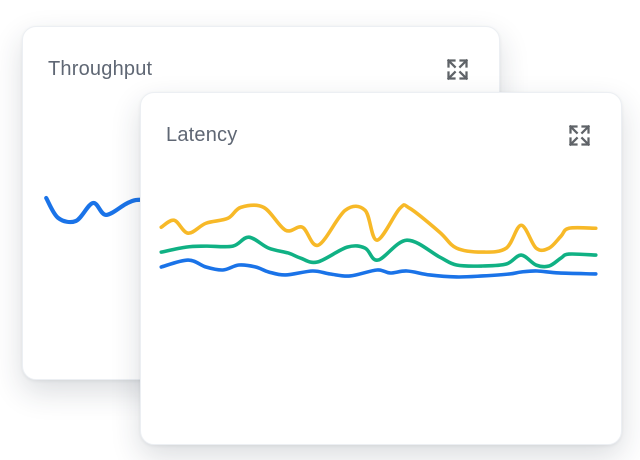 The height and width of the screenshot is (460, 640). Describe the element at coordinates (100, 69) in the screenshot. I see `throughput-card-title: Throughput` at that location.